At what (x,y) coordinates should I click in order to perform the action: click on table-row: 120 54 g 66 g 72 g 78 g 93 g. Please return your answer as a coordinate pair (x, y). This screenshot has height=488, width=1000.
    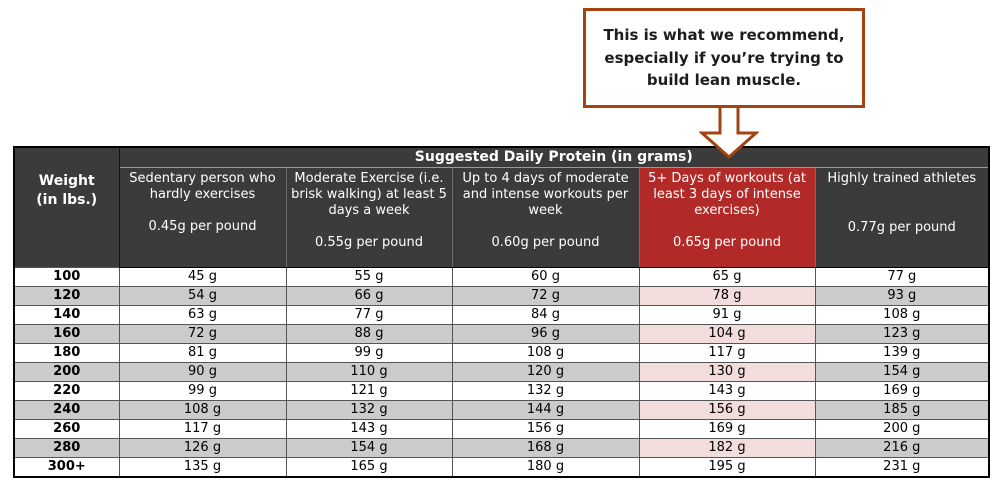
    Looking at the image, I should click on (501, 295).